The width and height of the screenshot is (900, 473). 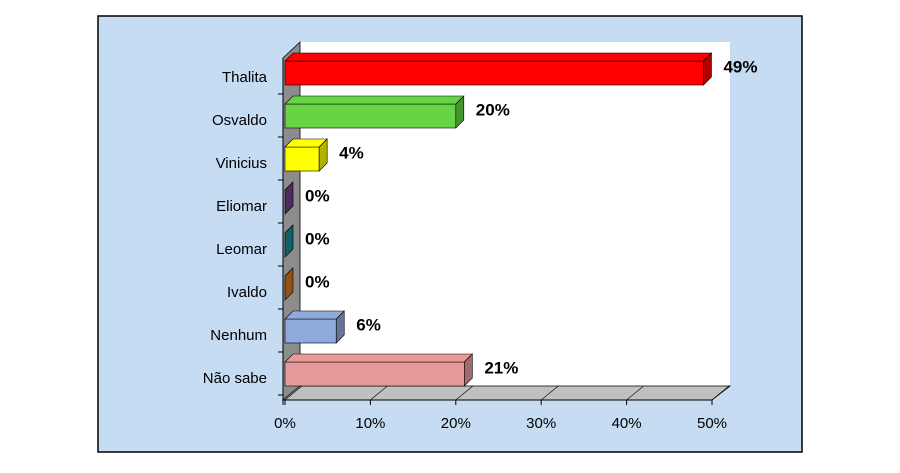 I want to click on floor, so click(x=506, y=393).